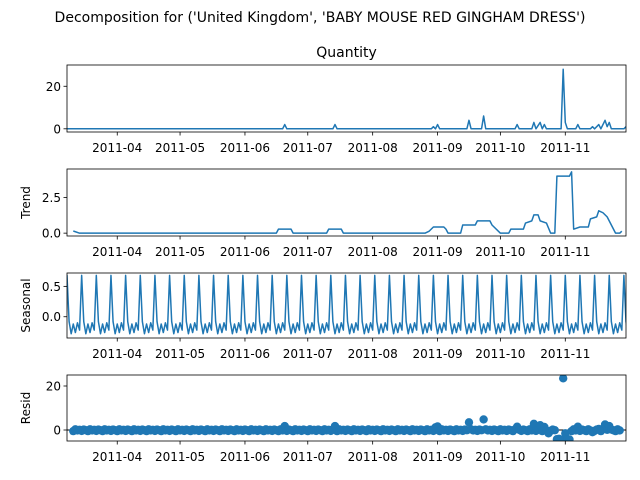 Image resolution: width=640 pixels, height=480 pixels. What do you see at coordinates (346, 53) in the screenshot?
I see `panel-title: Quantity` at bounding box center [346, 53].